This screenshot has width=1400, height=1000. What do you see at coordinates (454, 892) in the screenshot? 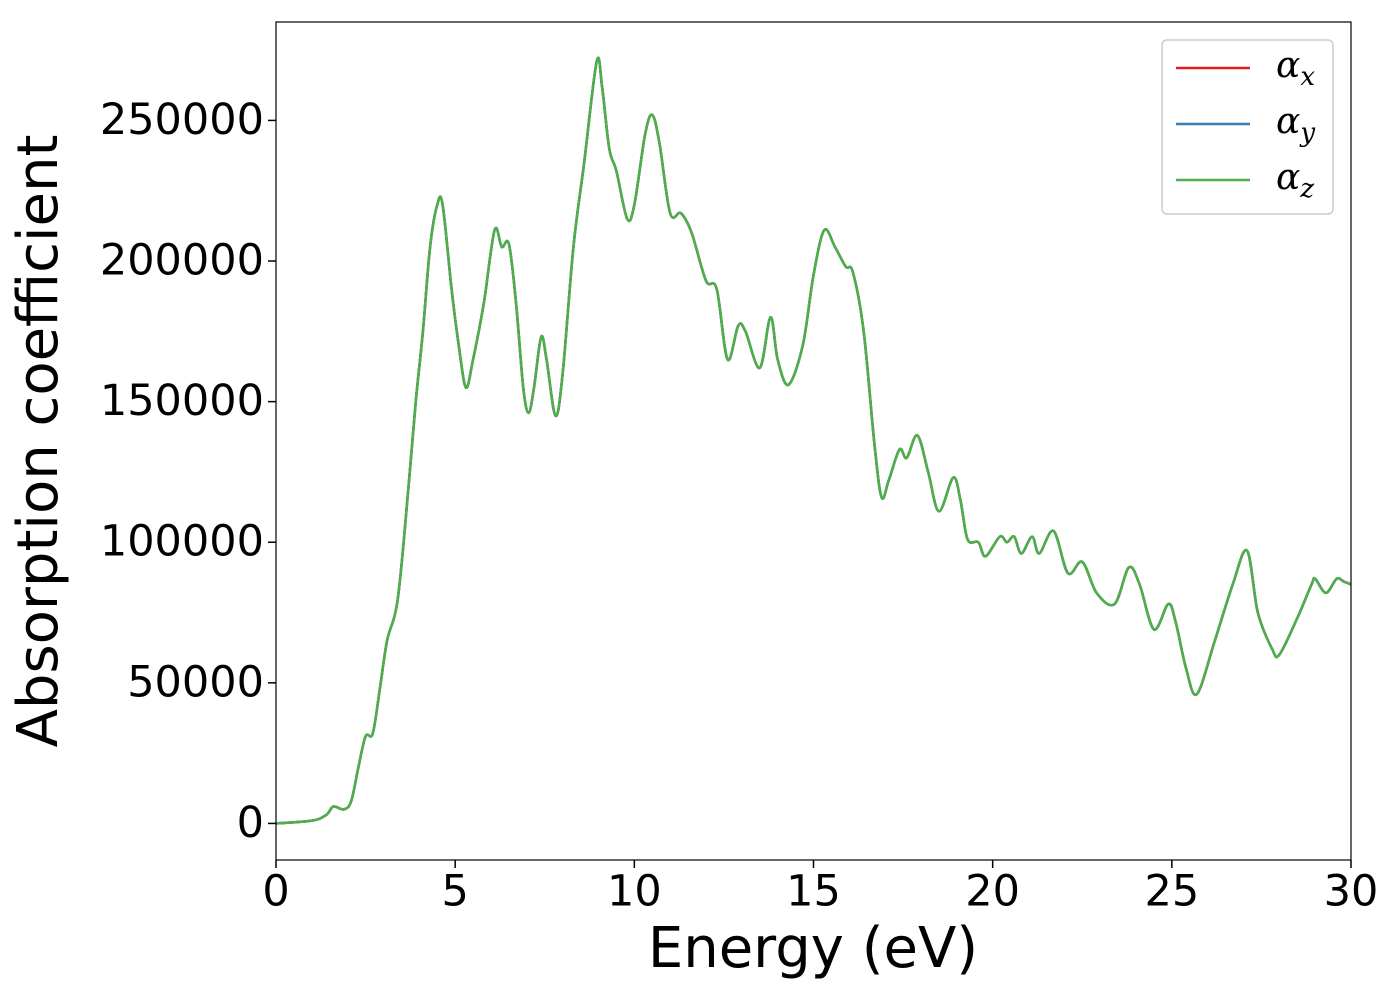
I see `x-tick-label: 5` at bounding box center [454, 892].